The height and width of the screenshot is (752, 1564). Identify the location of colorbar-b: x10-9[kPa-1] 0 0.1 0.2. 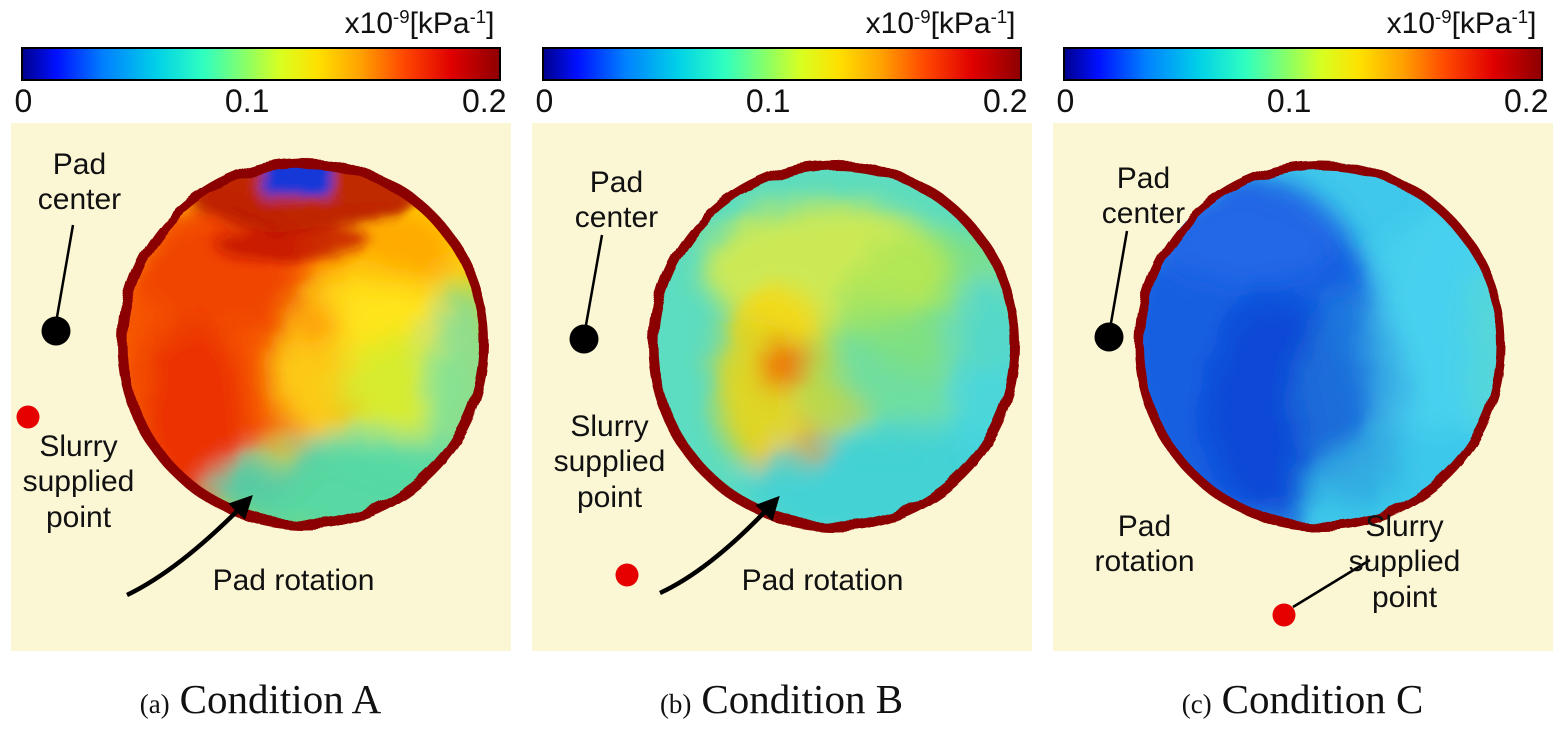
(782, 60).